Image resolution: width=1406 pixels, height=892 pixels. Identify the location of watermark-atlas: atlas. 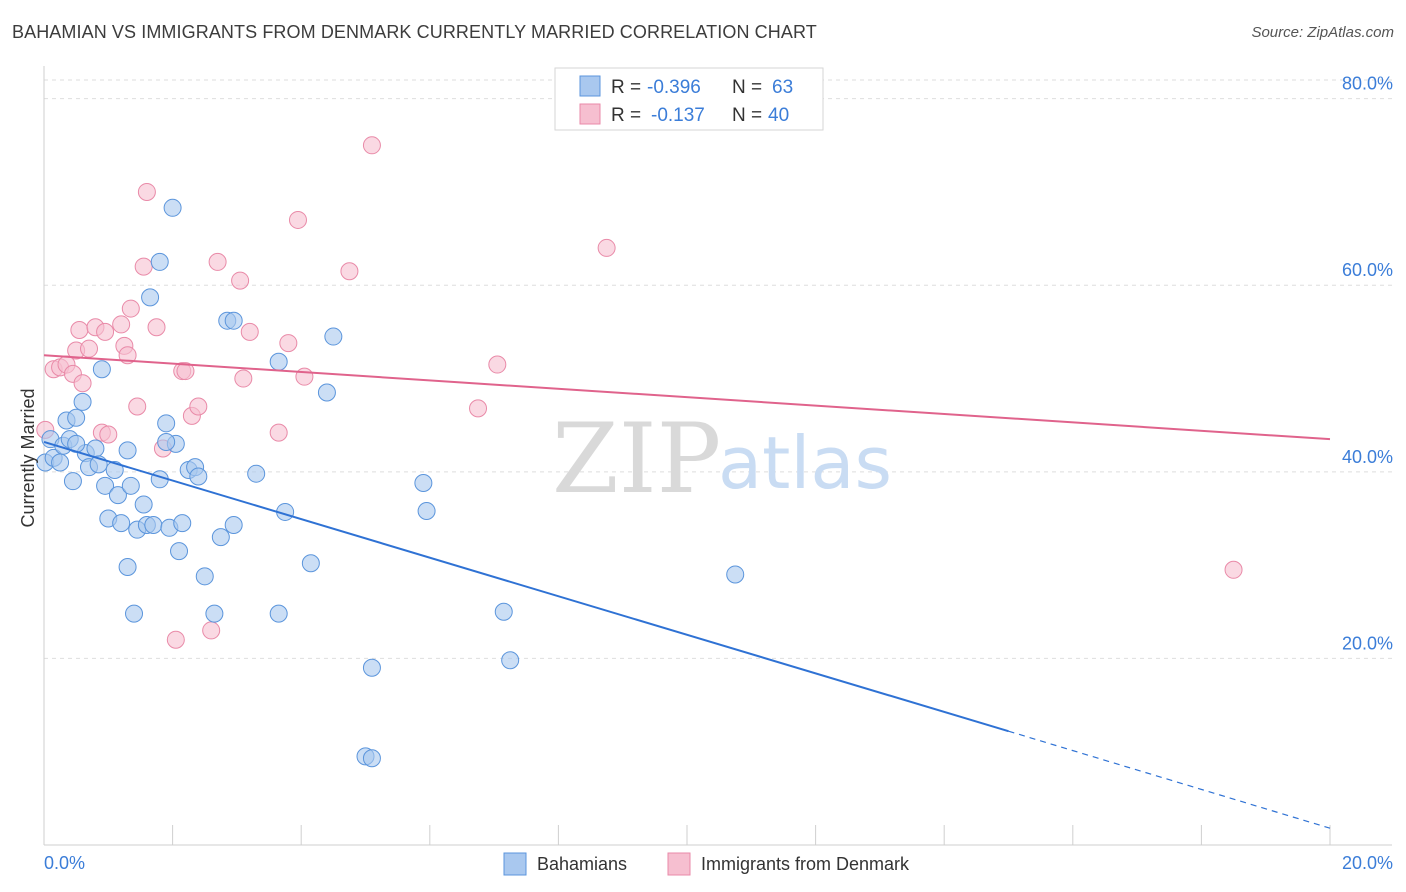
(805, 463).